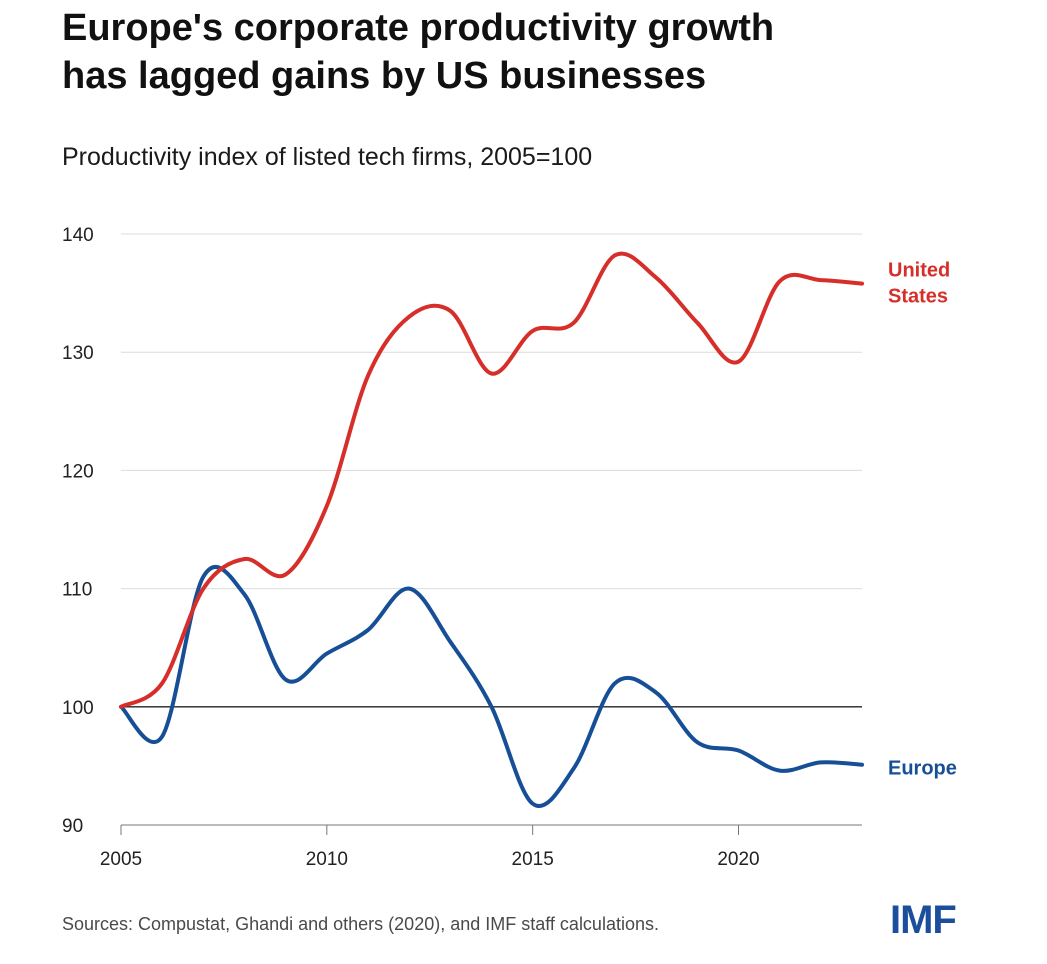  What do you see at coordinates (738, 859) in the screenshot?
I see `x-tick-label-2020: 2020` at bounding box center [738, 859].